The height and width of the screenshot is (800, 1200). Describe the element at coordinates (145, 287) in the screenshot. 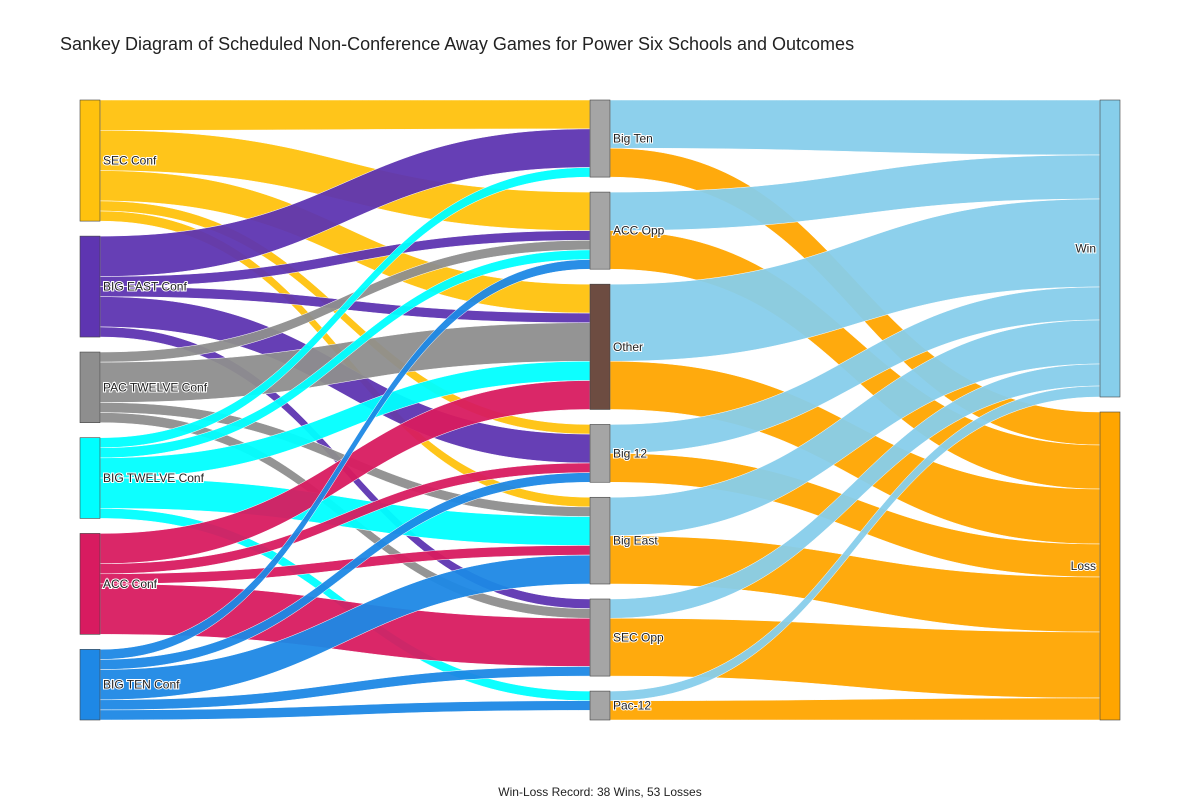

I see `node-label-bigeast: BIG EAST Conf` at that location.